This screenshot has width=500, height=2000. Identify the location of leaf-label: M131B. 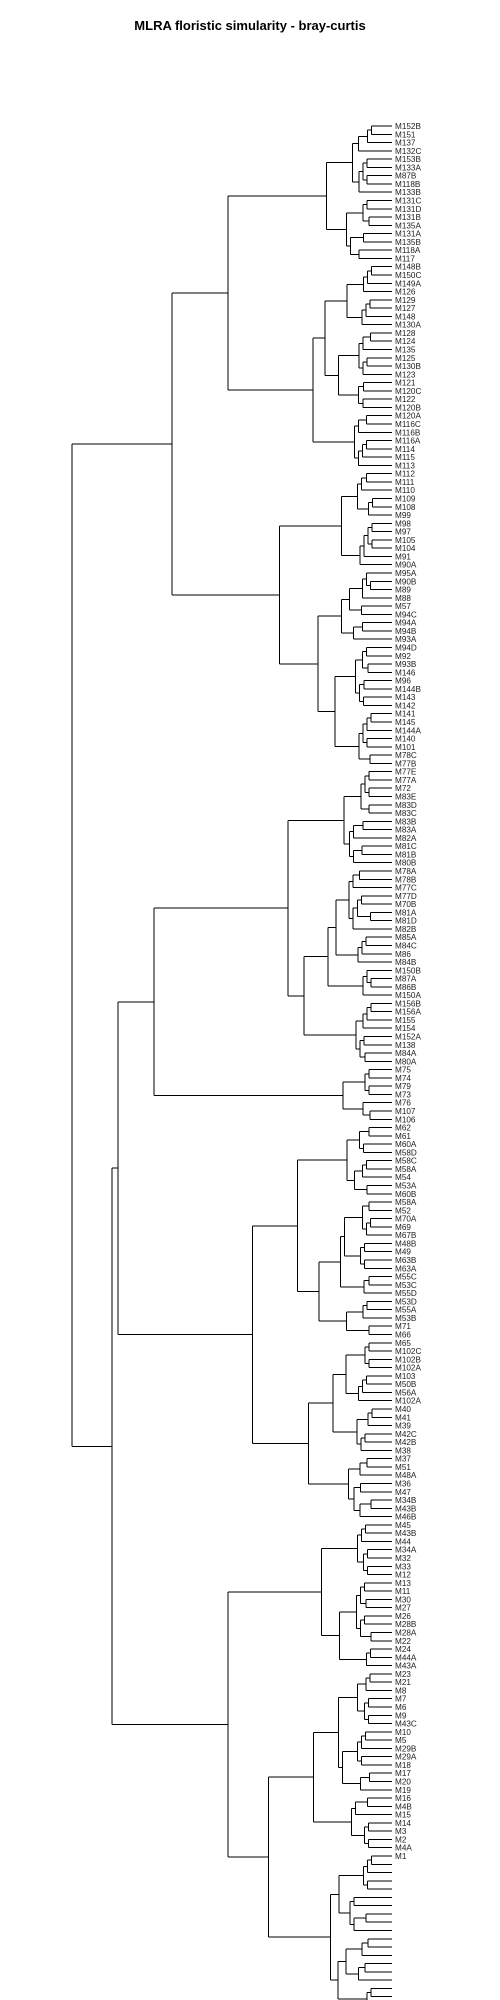
(408, 217).